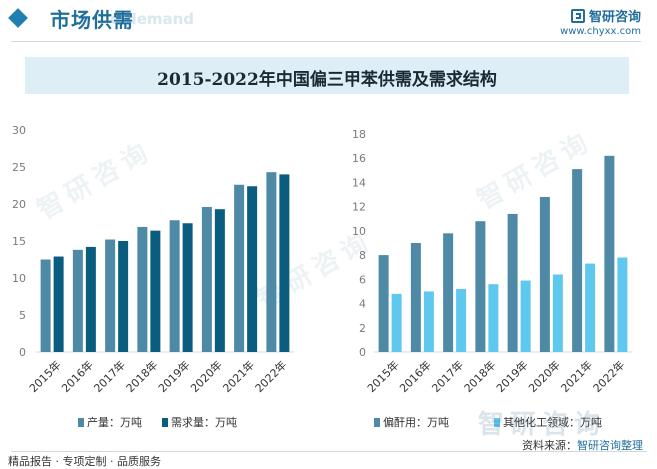 The image size is (657, 469). Describe the element at coordinates (19, 130) in the screenshot. I see `y-tick-label: 30` at that location.